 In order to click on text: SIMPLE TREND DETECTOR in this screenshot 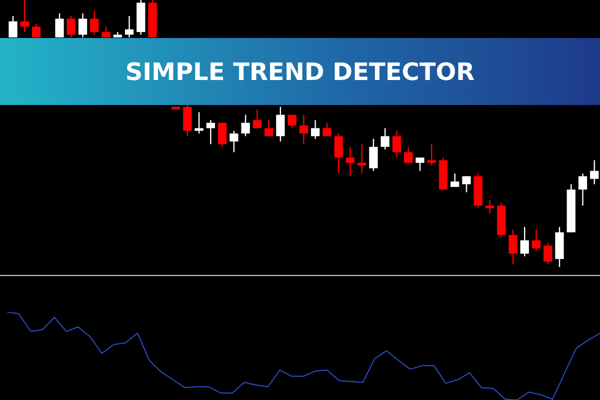, I will do `click(300, 72)`.